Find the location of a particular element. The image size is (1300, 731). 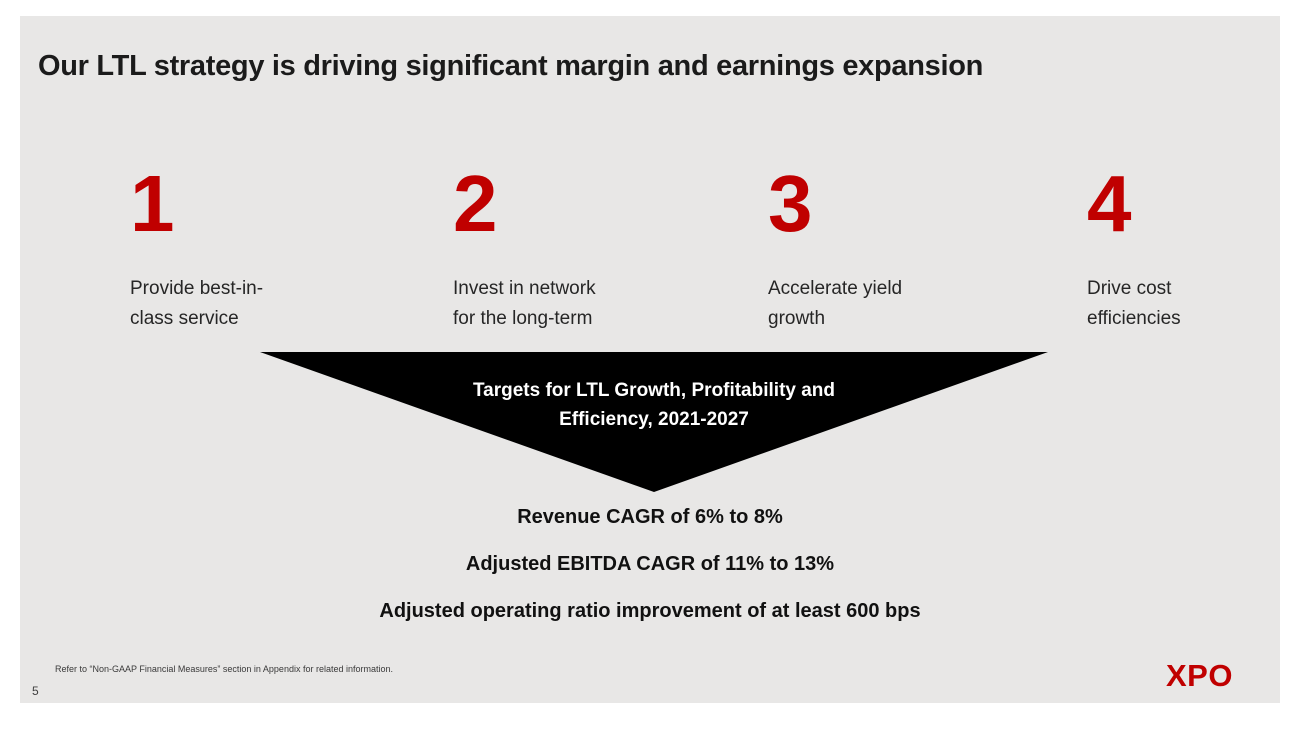

pillar-1-label-line1: Provide best-in- is located at coordinates (197, 288).